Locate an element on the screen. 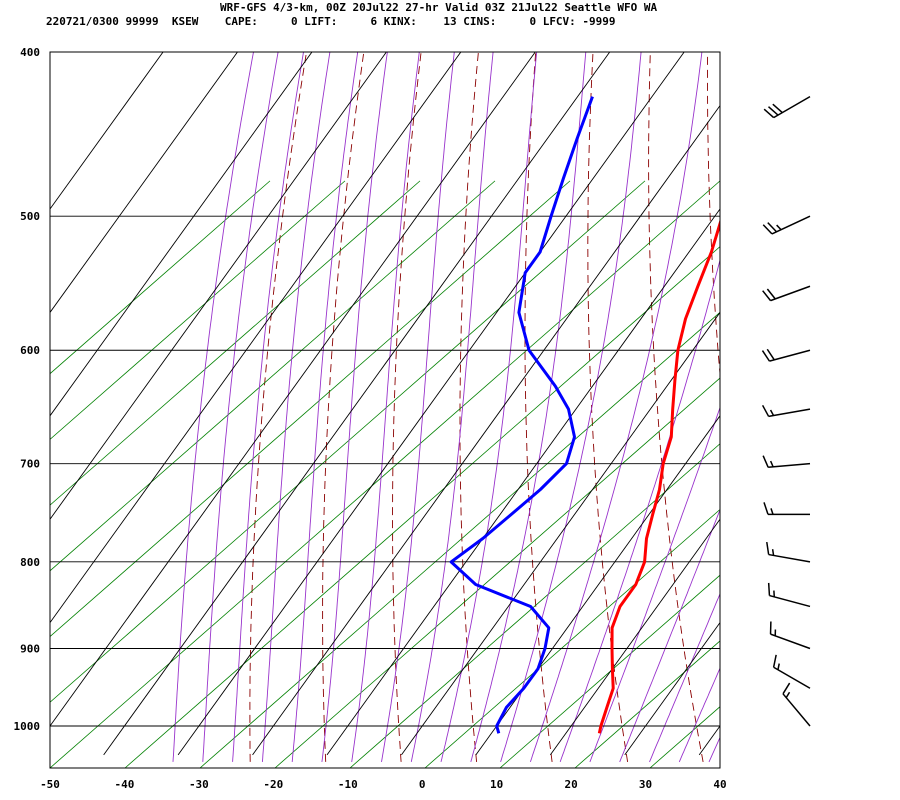 The height and width of the screenshot is (800, 900). x-tick-label: 0 is located at coordinates (422, 784).